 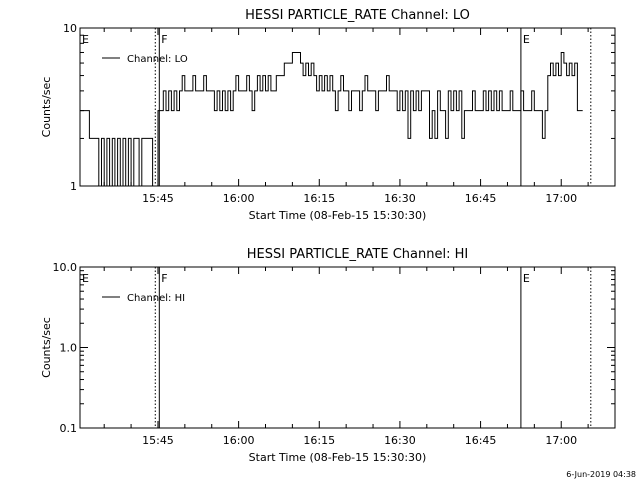 I want to click on chart-0-x-axis-label: Start Time (08-Feb-15 15:30:30), so click(x=338, y=215).